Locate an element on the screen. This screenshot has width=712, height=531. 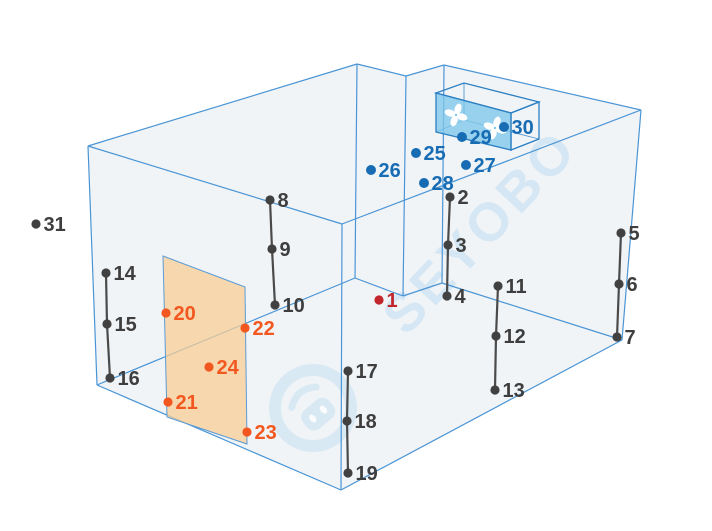
point-label-2: 2 is located at coordinates (463, 198).